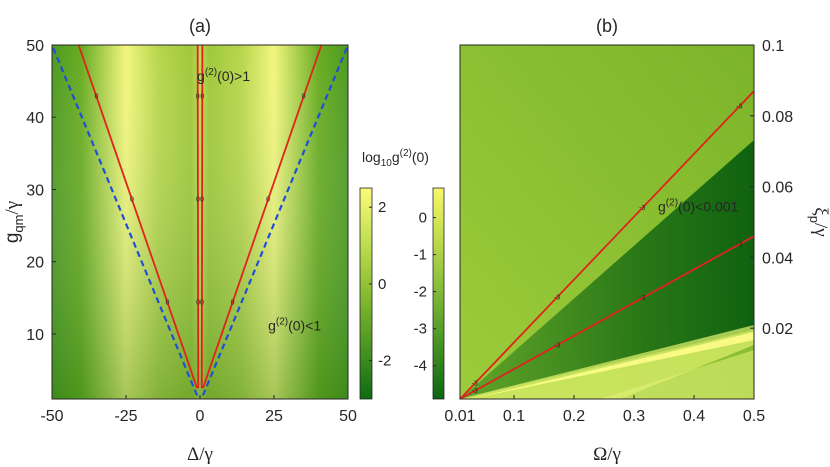 The image size is (830, 467). I want to click on panel-a-xtick-label: 25, so click(274, 416).